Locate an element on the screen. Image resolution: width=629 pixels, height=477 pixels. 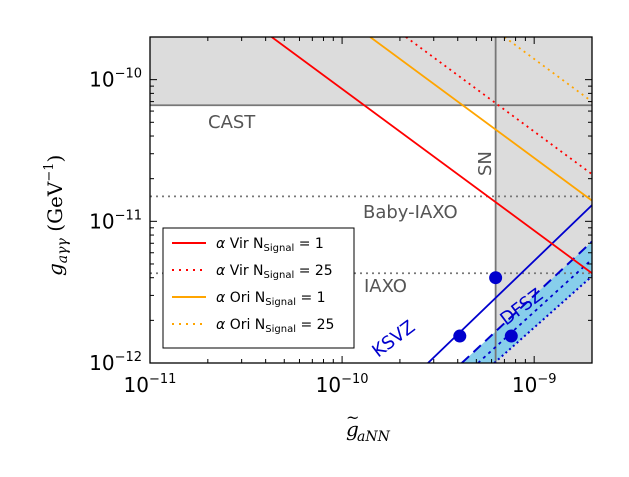
svg-text: gaγγ (GeV−1) is located at coordinates (56, 215).